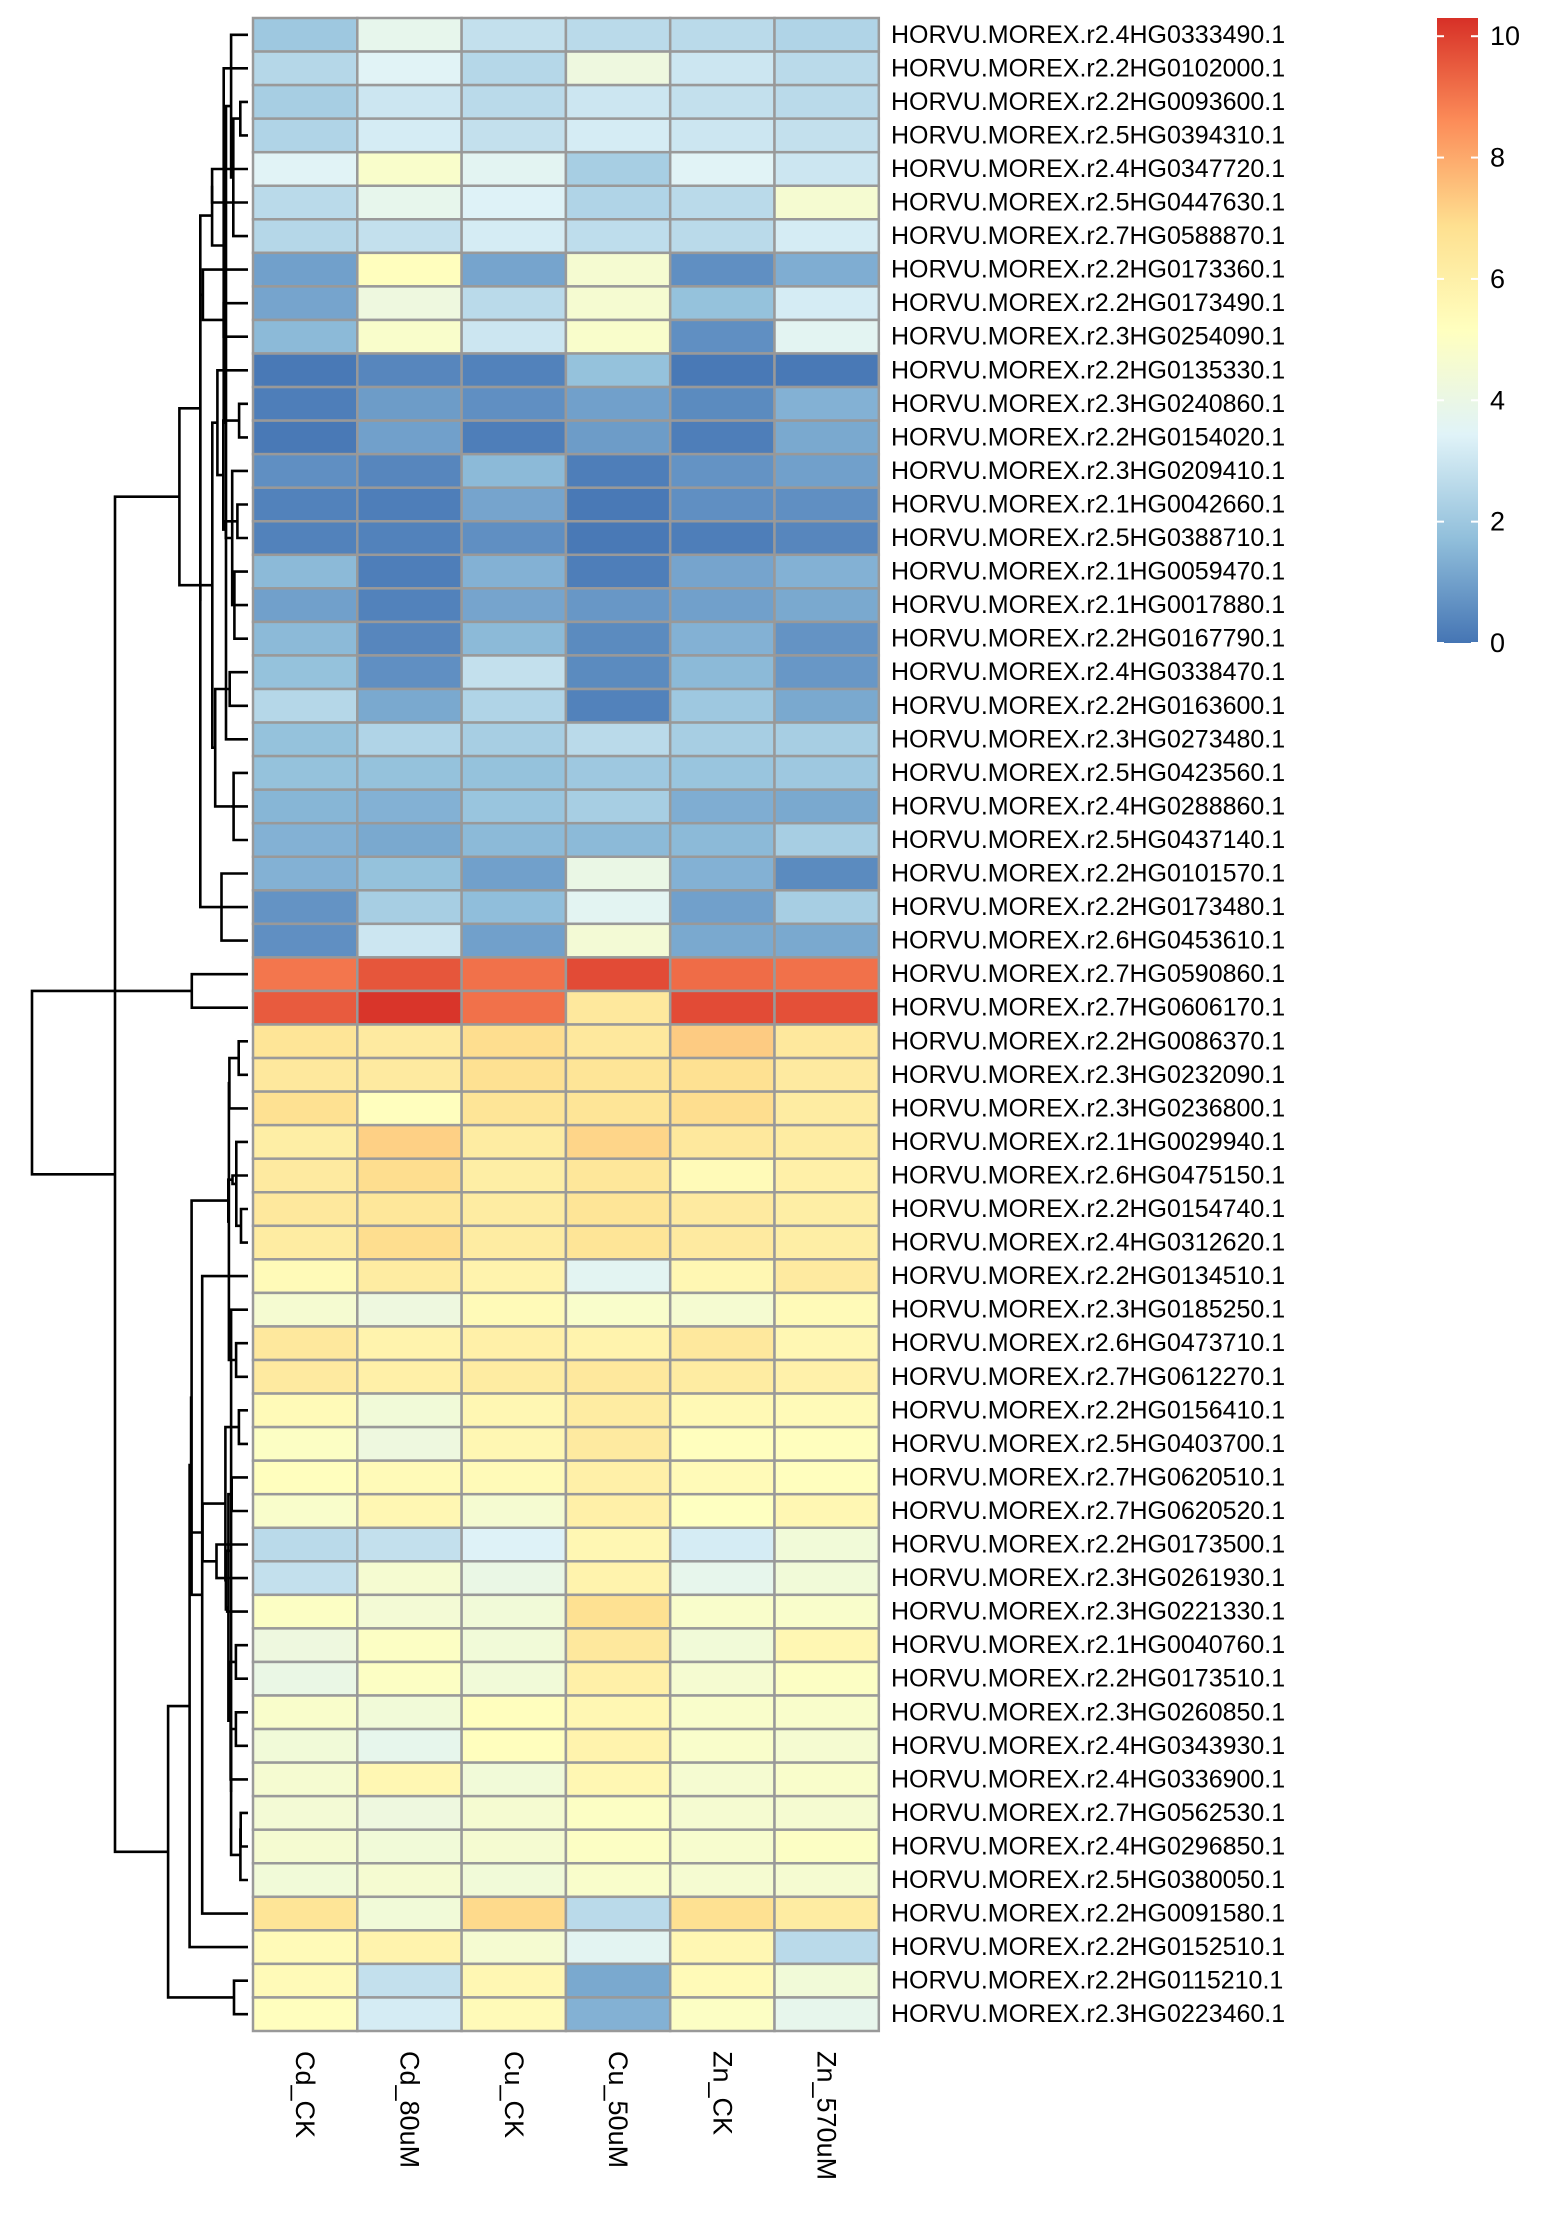 The height and width of the screenshot is (2221, 1563). Describe the element at coordinates (1497, 522) in the screenshot. I see `legend-tick-label: 2` at that location.